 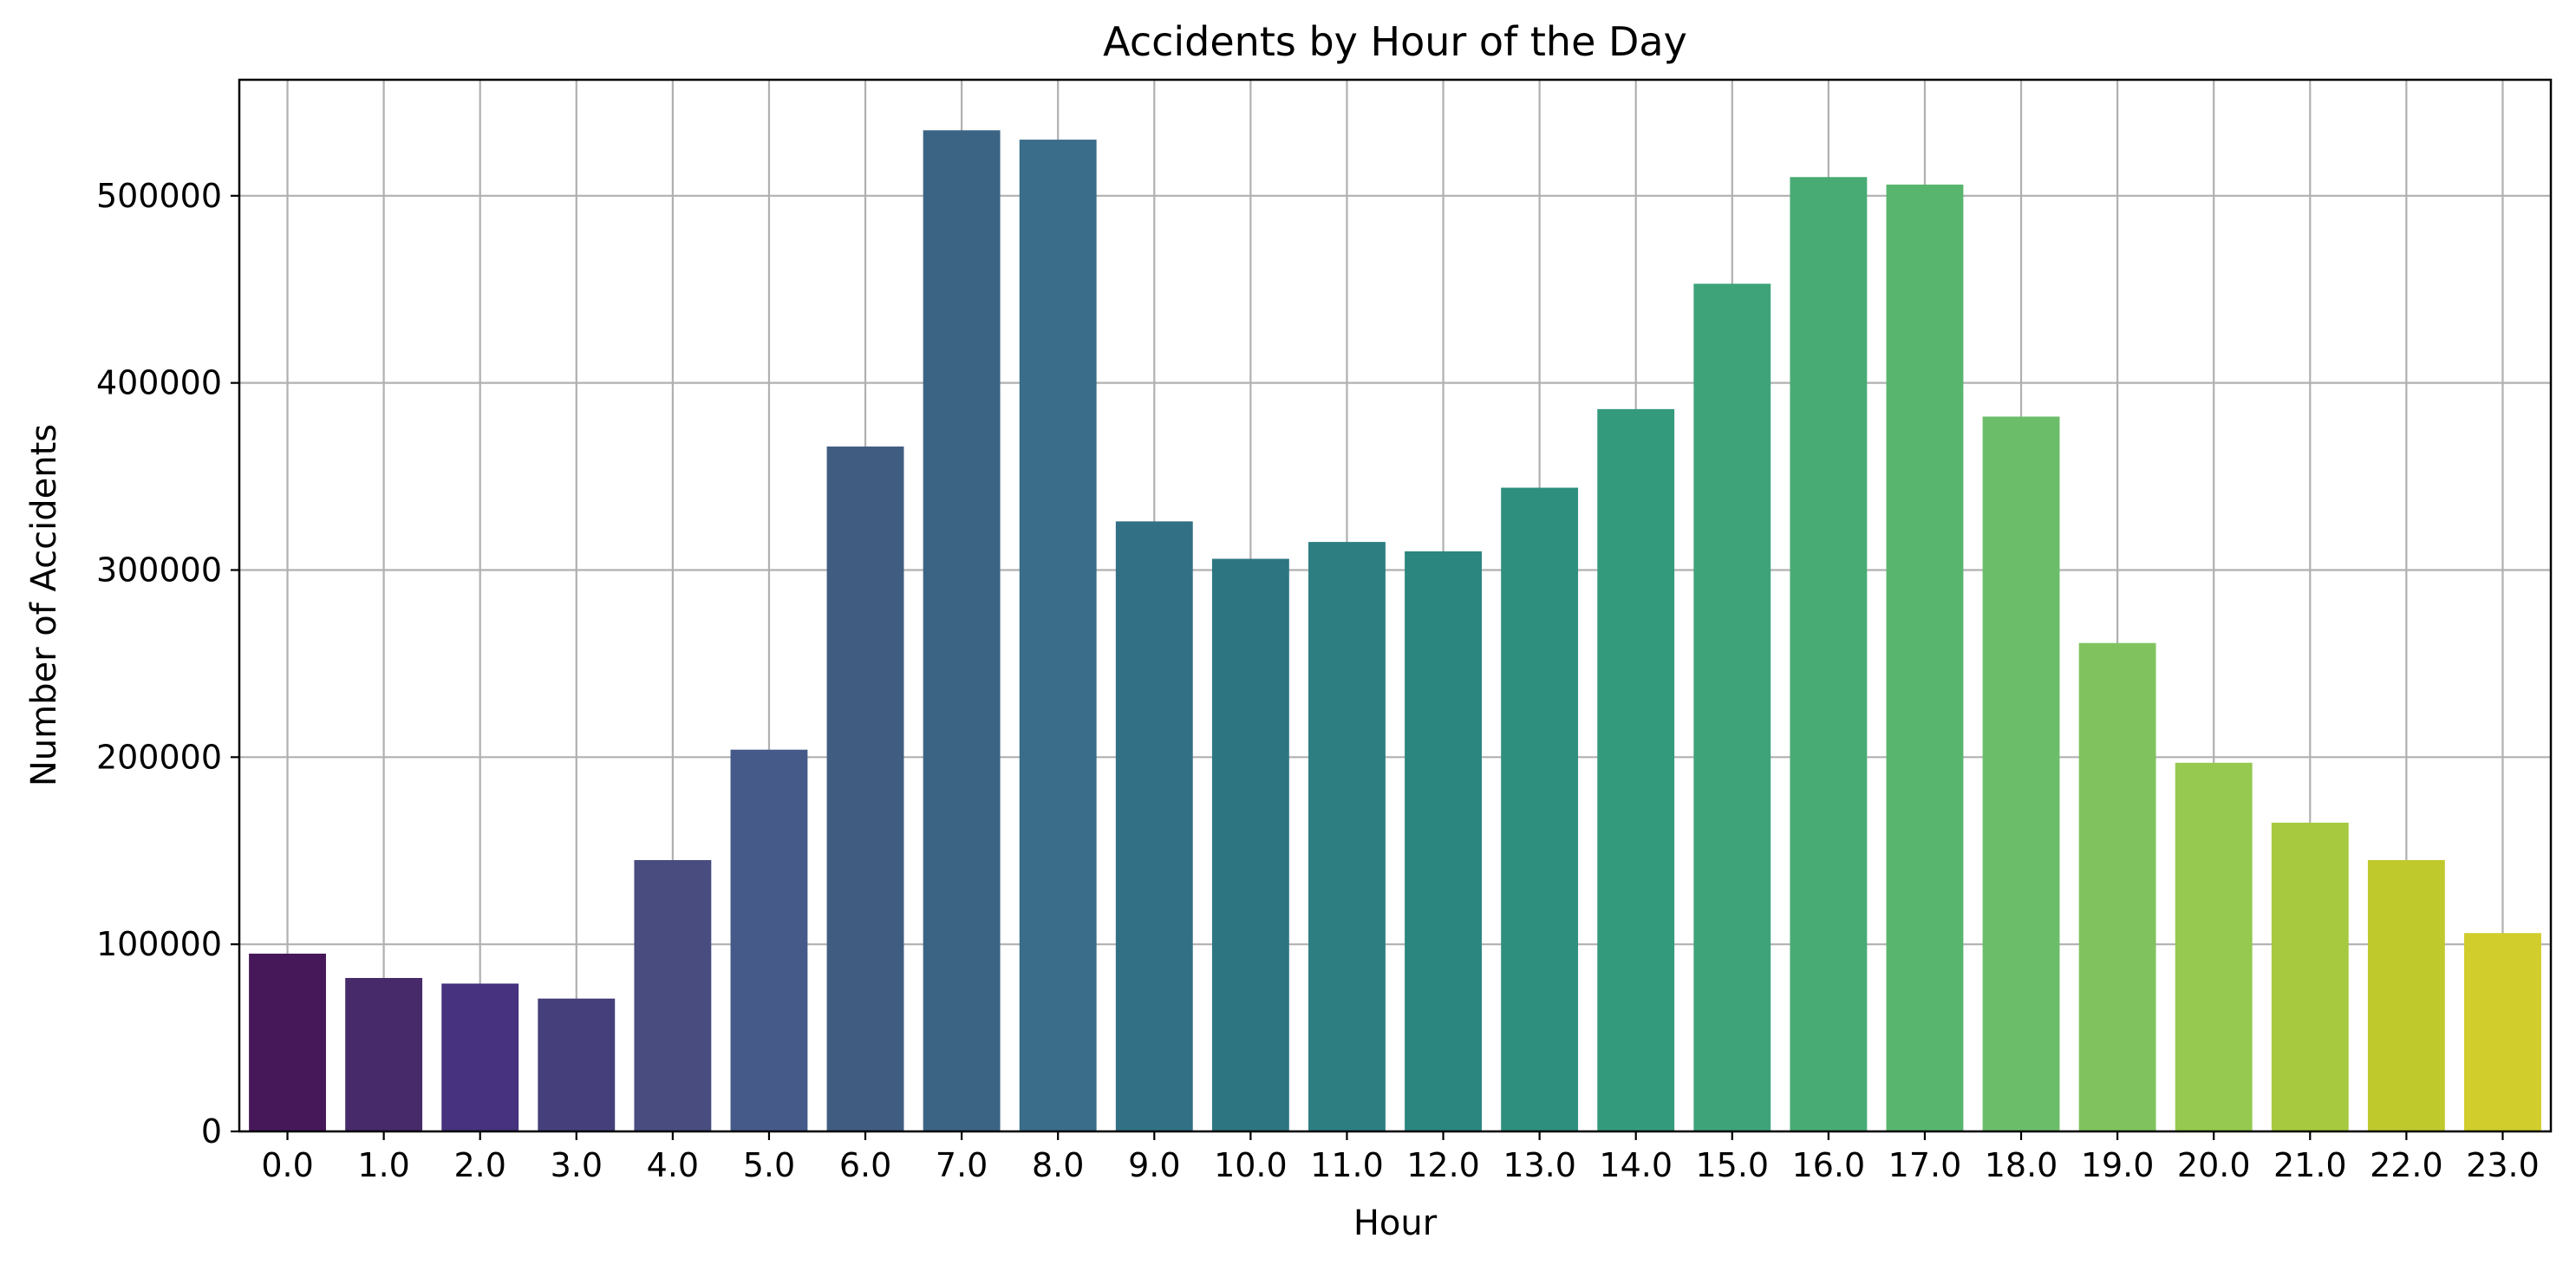 I want to click on x-tick-label: 22.0, so click(x=2407, y=1165).